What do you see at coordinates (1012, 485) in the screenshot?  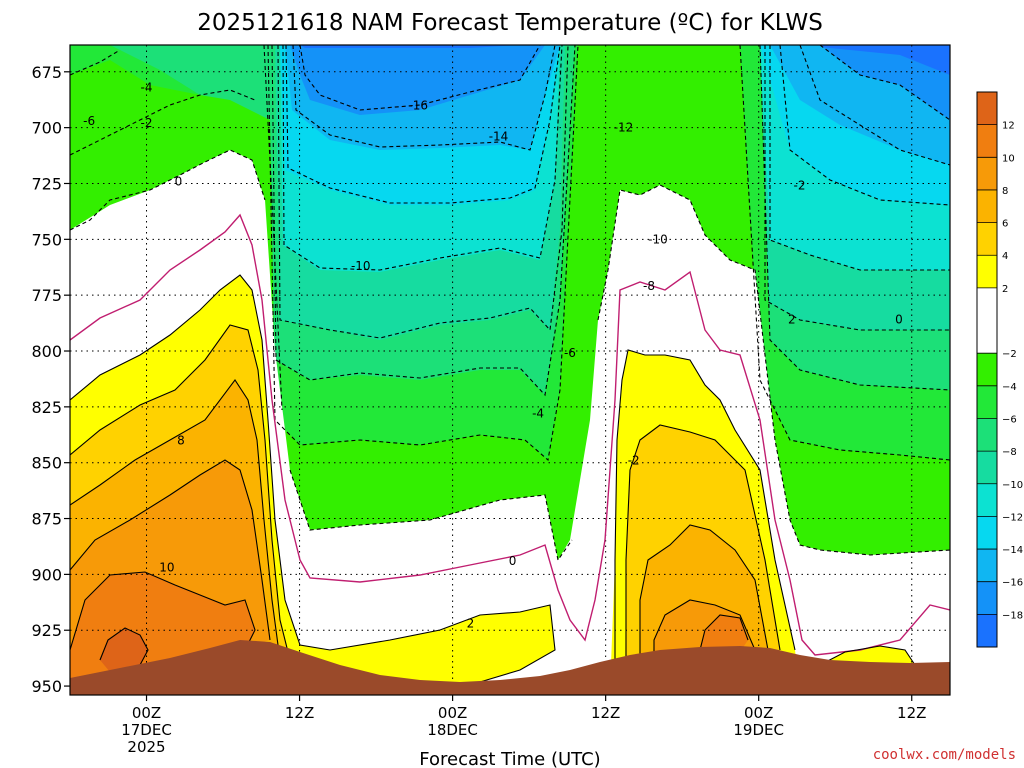 I see `colorbar-label: −10` at bounding box center [1012, 485].